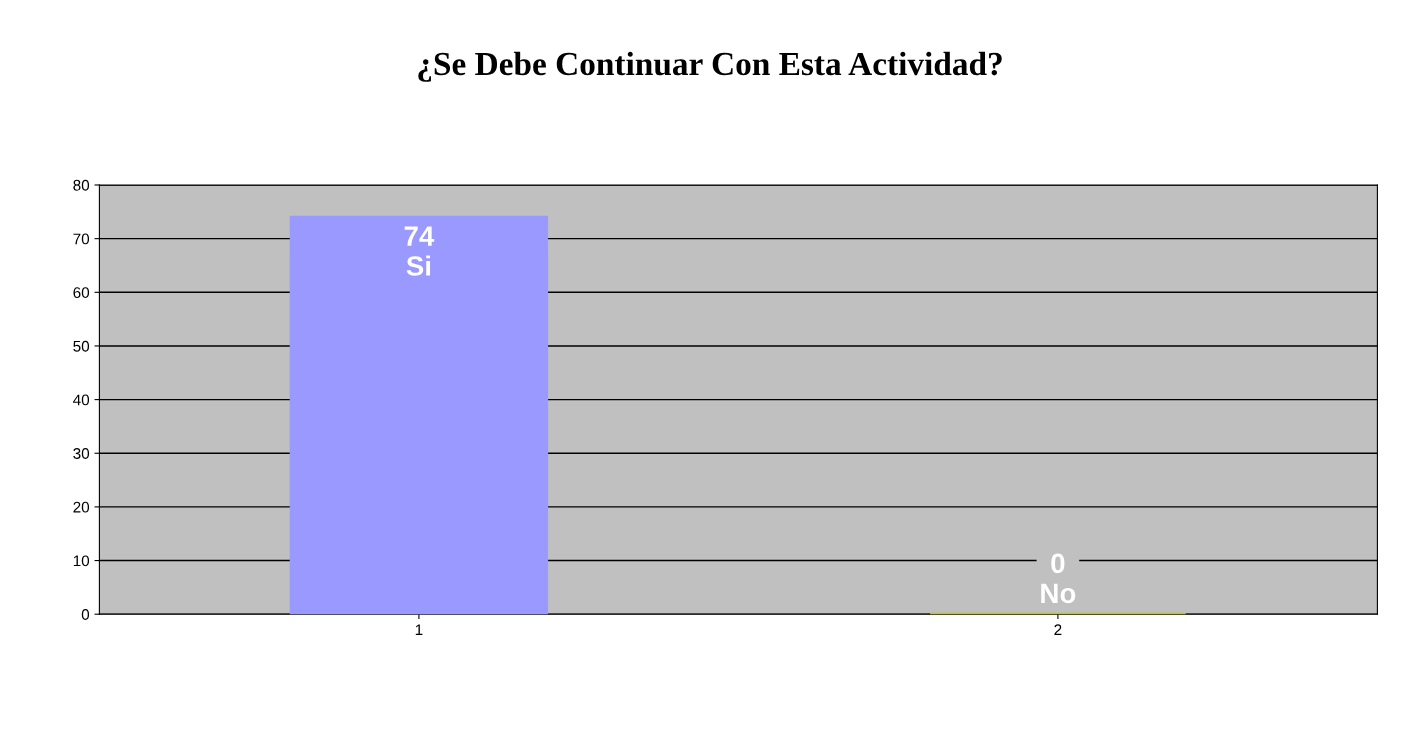 The height and width of the screenshot is (740, 1420). Describe the element at coordinates (710, 66) in the screenshot. I see `chart-title: ¿Se Debe Continuar Con Esta Actividad?` at that location.